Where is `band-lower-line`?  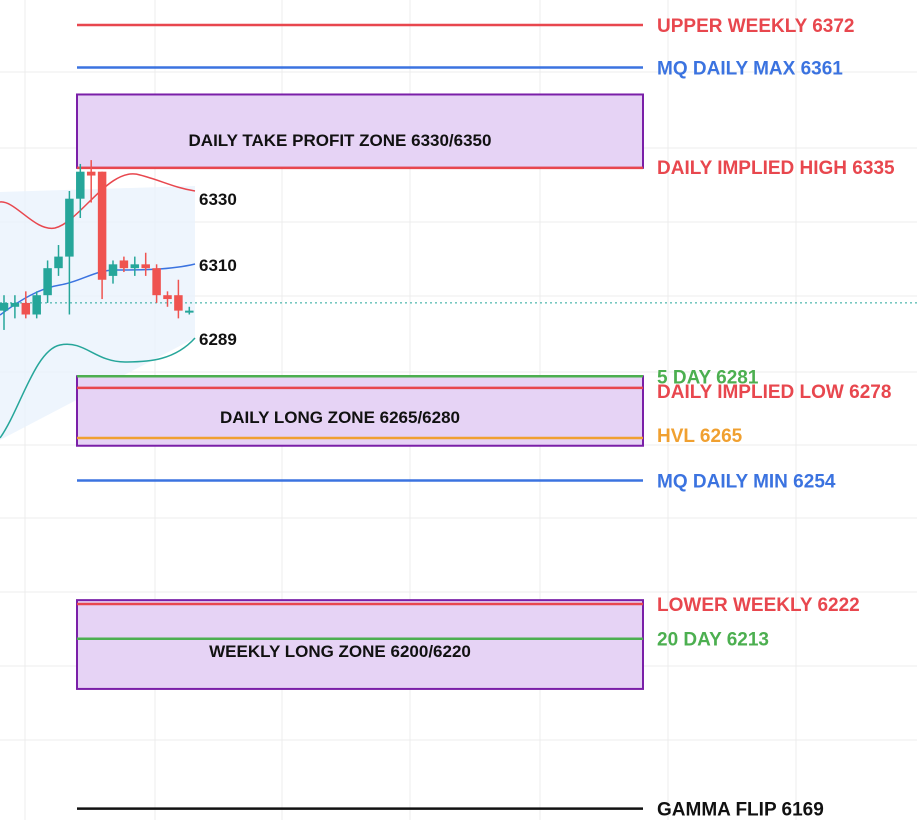
band-lower-line is located at coordinates (98, 388).